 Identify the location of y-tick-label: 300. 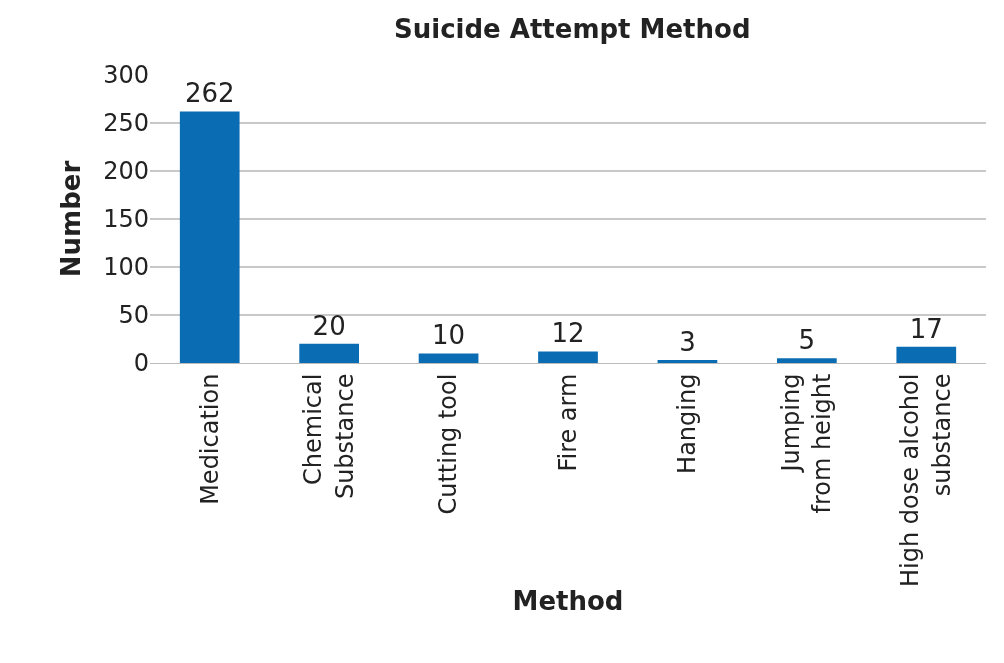
(126, 75).